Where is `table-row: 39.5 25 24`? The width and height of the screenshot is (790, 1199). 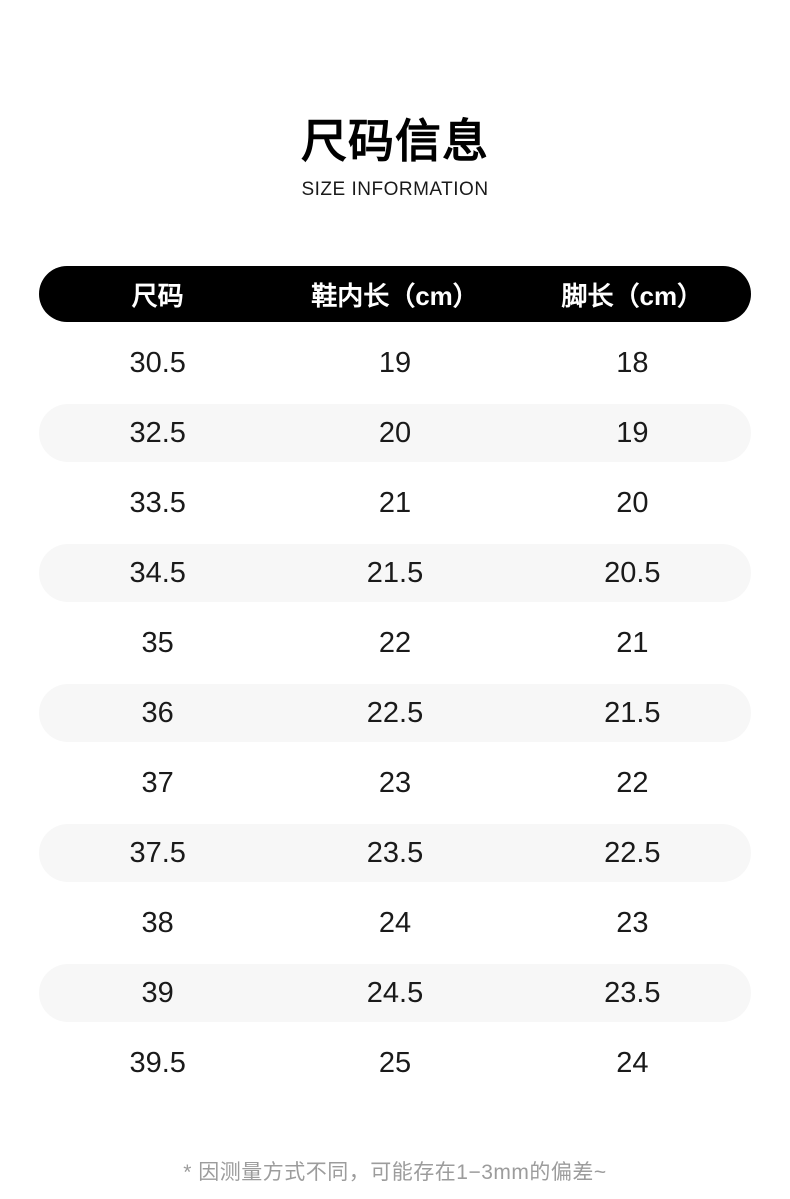 table-row: 39.5 25 24 is located at coordinates (395, 1063).